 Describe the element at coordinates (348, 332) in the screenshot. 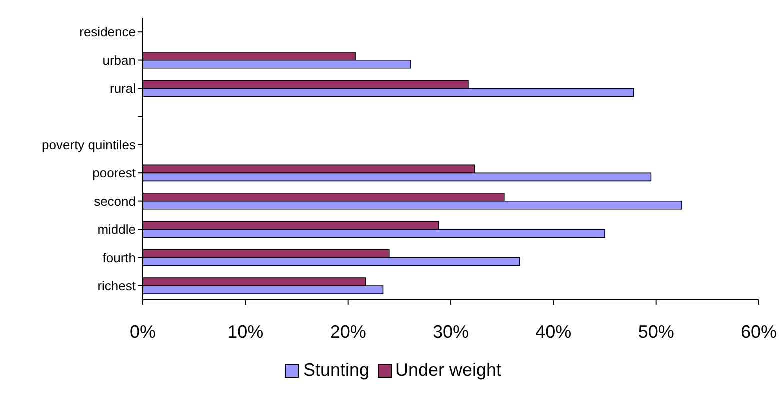

I see `x-tick-label: 20%` at that location.